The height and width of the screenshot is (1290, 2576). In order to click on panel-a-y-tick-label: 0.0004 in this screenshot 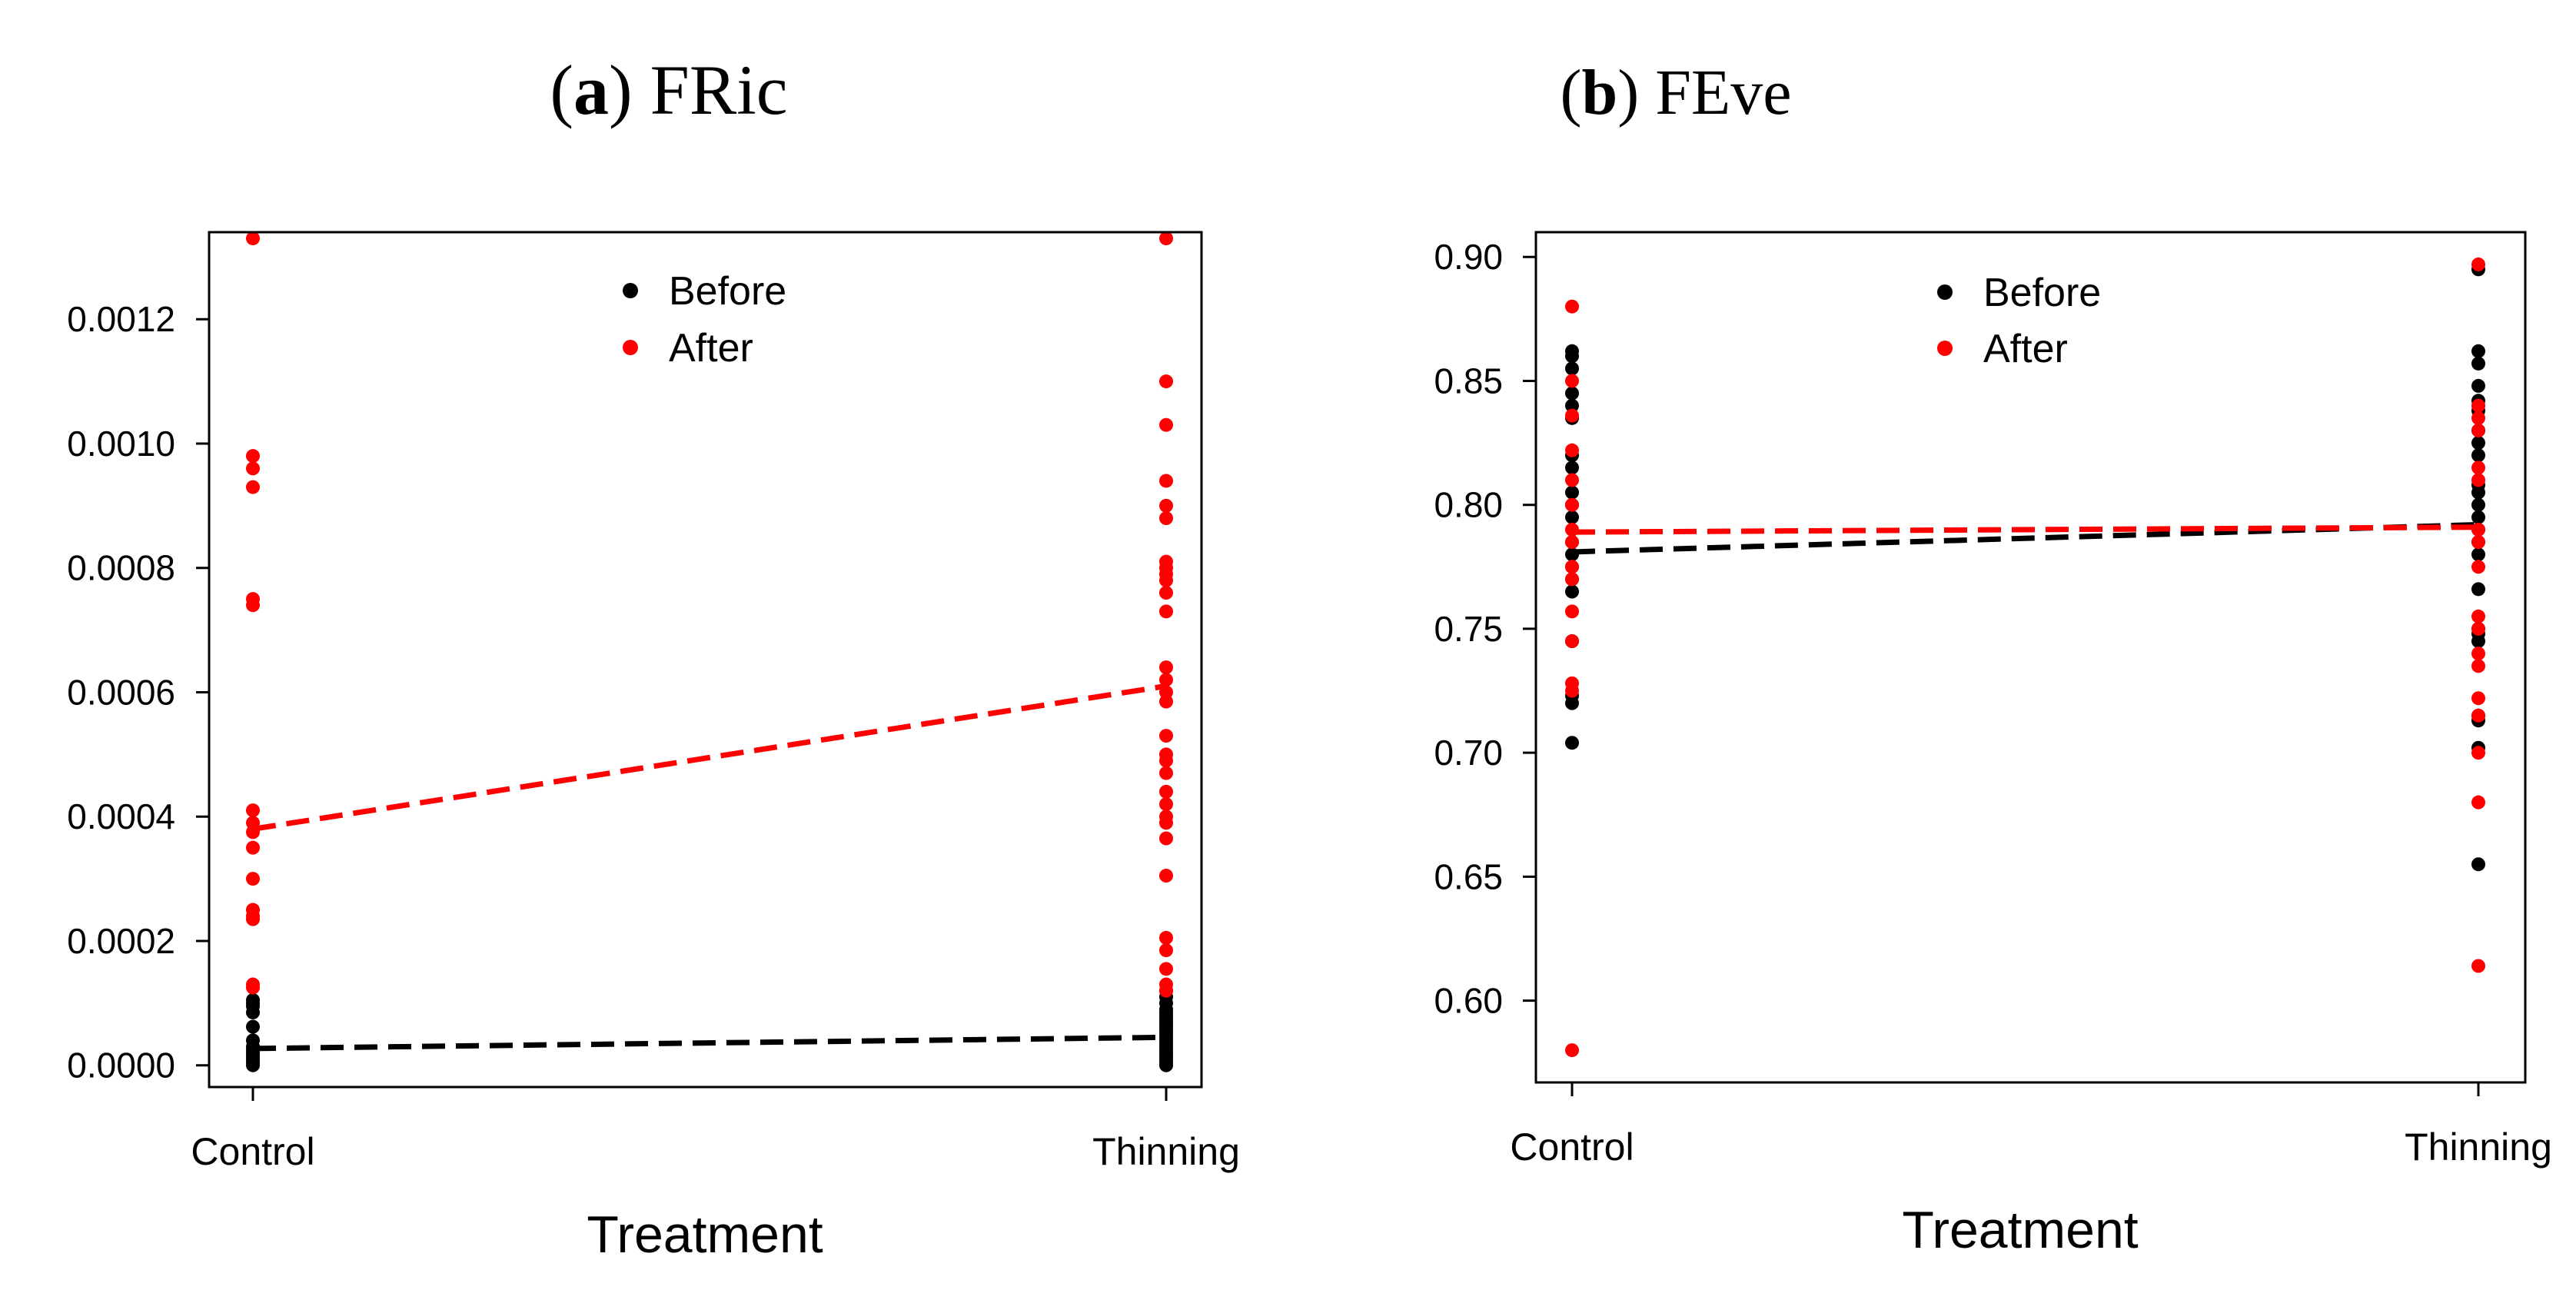, I will do `click(121, 816)`.